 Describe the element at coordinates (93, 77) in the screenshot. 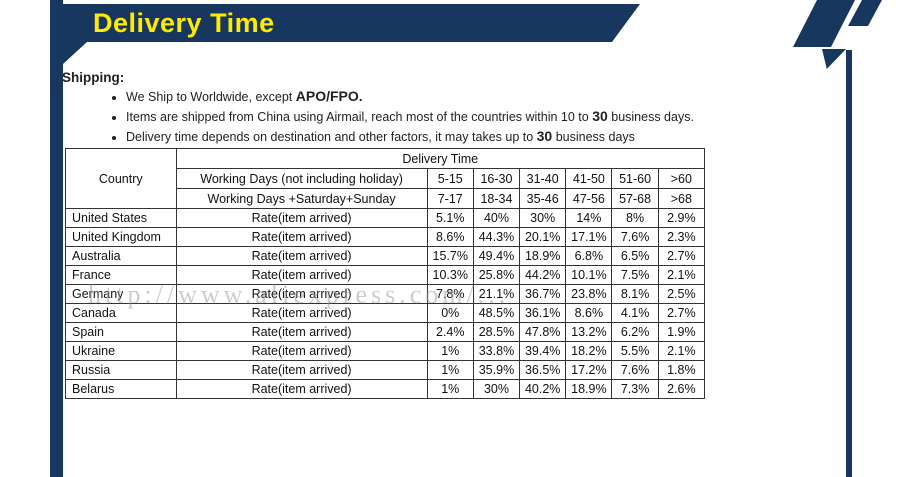

I see `shipping-heading: Shipping:` at that location.